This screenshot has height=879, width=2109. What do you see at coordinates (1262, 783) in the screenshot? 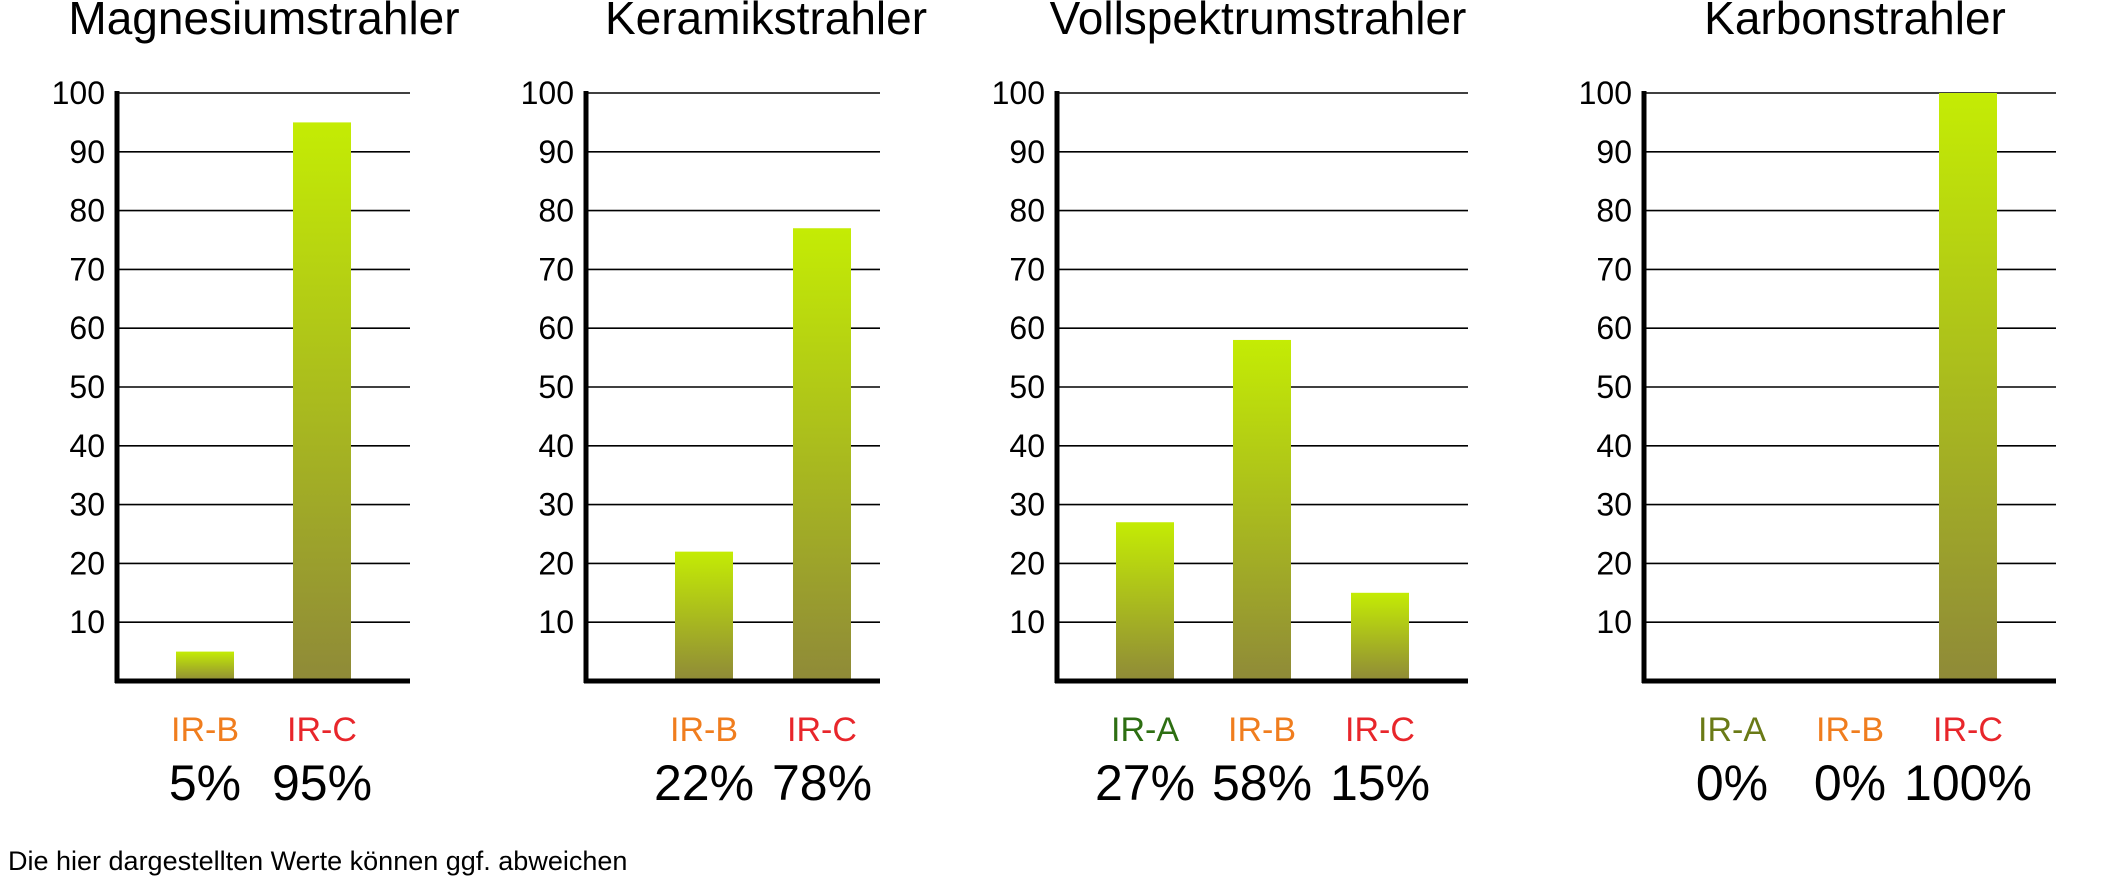
I see `value-label: 58%` at bounding box center [1262, 783].